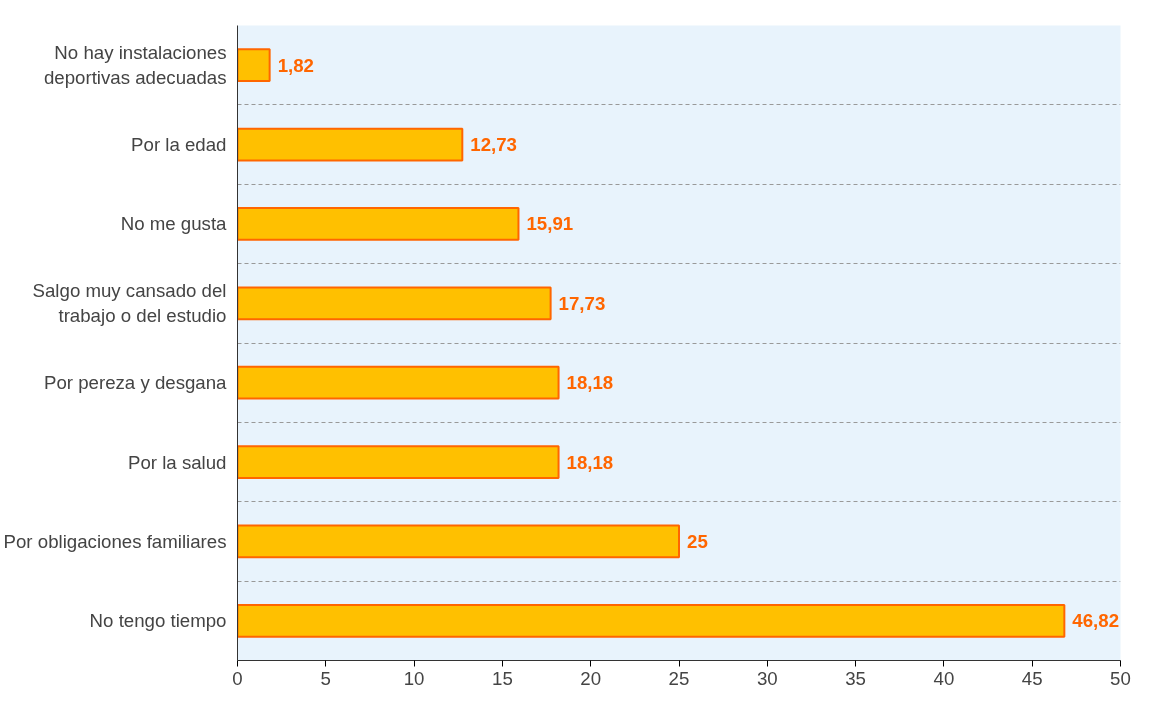  Describe the element at coordinates (502, 678) in the screenshot. I see `x-tick-label: 15` at that location.